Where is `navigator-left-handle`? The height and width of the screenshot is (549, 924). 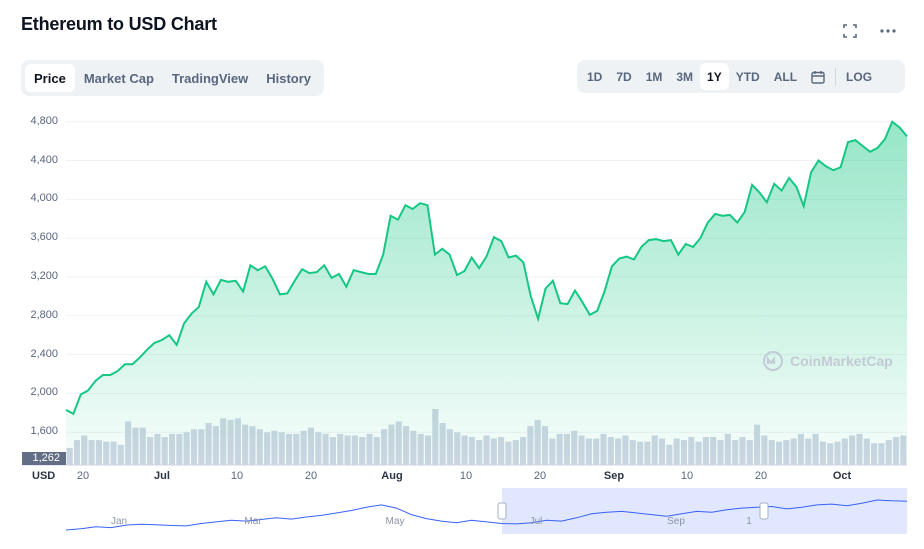
navigator-left-handle is located at coordinates (502, 511).